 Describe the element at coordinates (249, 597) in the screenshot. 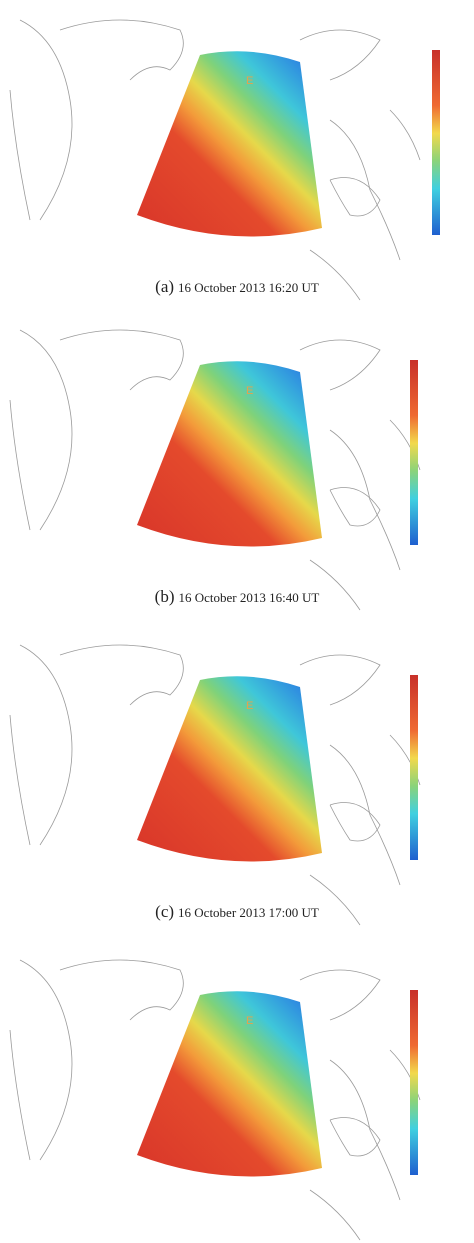

I see `caption-text: 16 October 2013 16:40 UT` at that location.